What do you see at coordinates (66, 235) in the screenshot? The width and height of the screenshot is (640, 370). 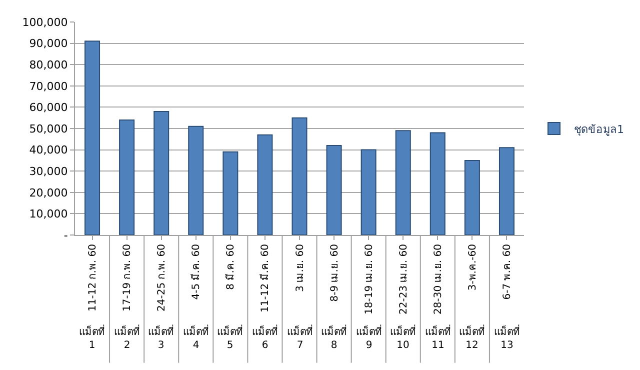 I see `y-tick-label: -` at bounding box center [66, 235].